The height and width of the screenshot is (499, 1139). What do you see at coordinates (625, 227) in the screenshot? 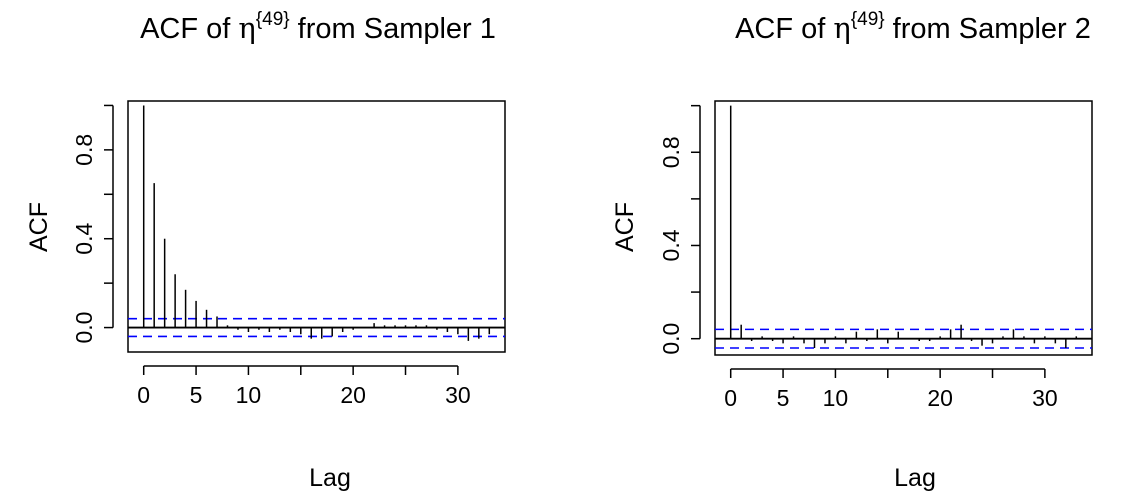
I see `y-axis-label-2: ACF` at bounding box center [625, 227].